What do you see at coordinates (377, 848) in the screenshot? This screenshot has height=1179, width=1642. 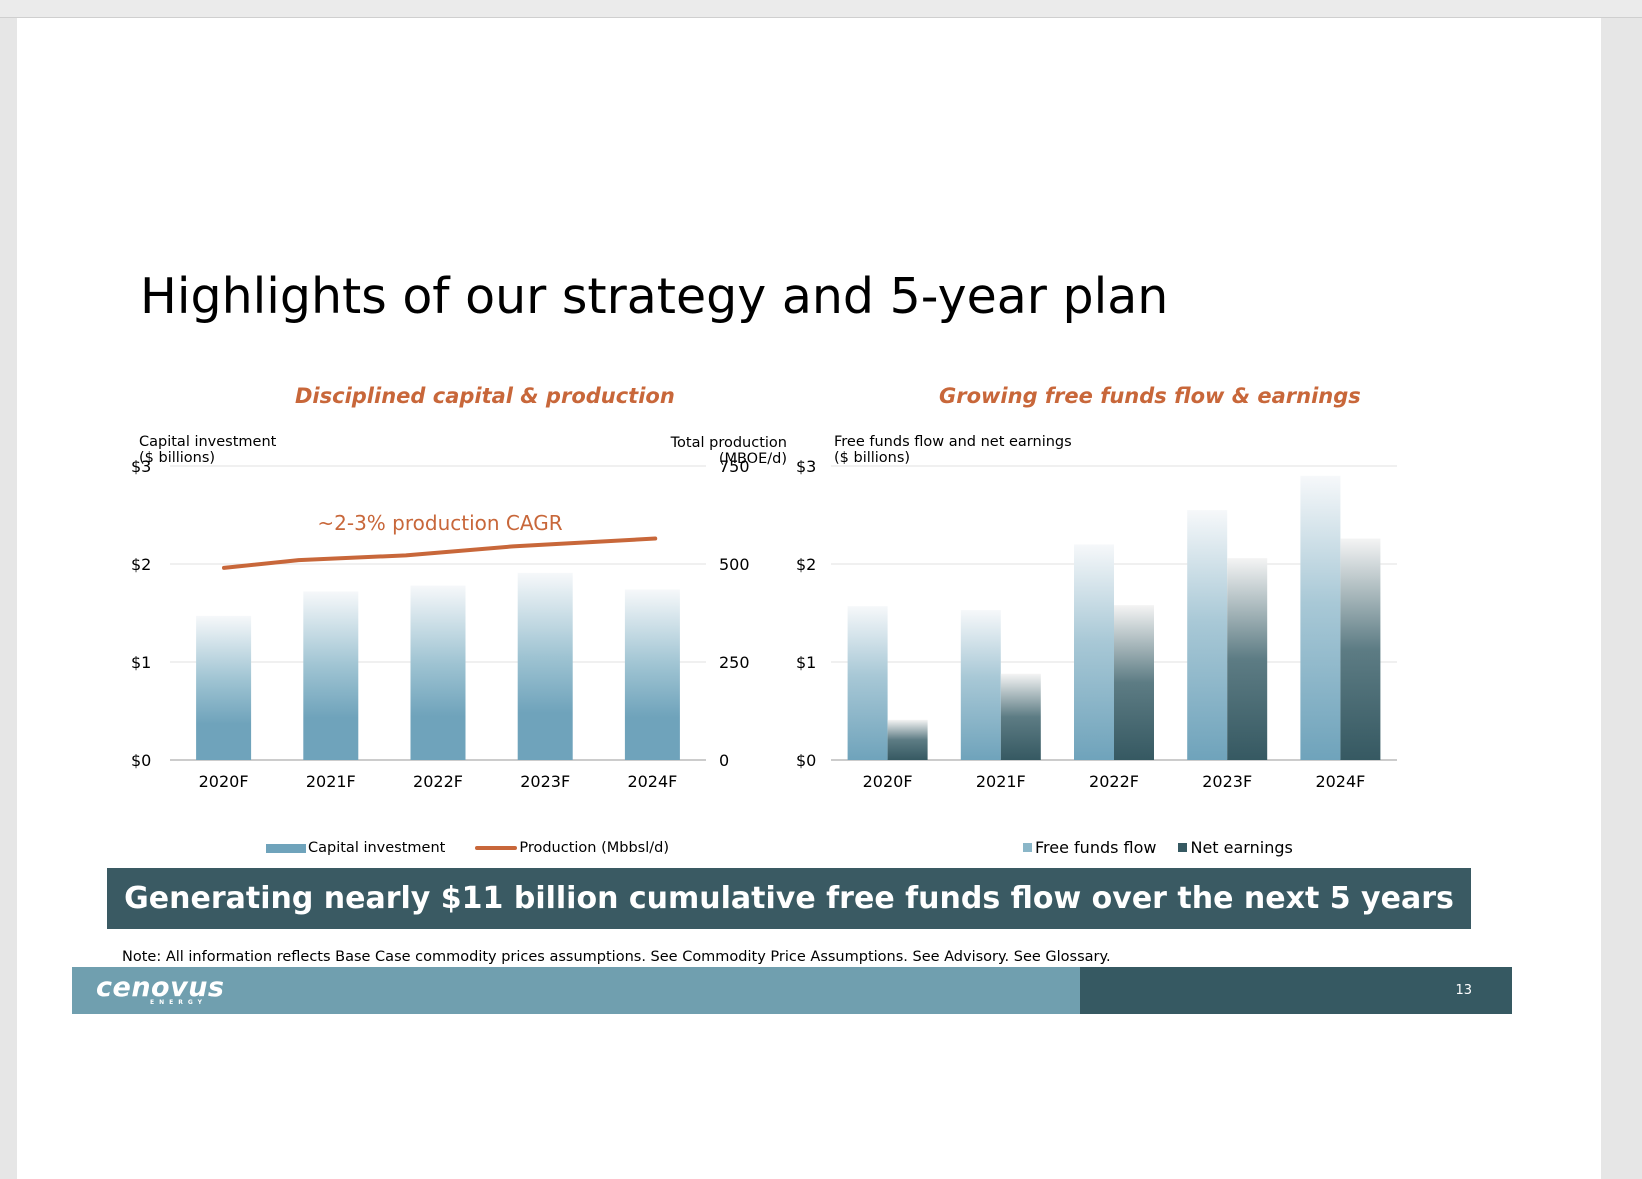 I see `legend-label-capital: Capital investment` at bounding box center [377, 848].